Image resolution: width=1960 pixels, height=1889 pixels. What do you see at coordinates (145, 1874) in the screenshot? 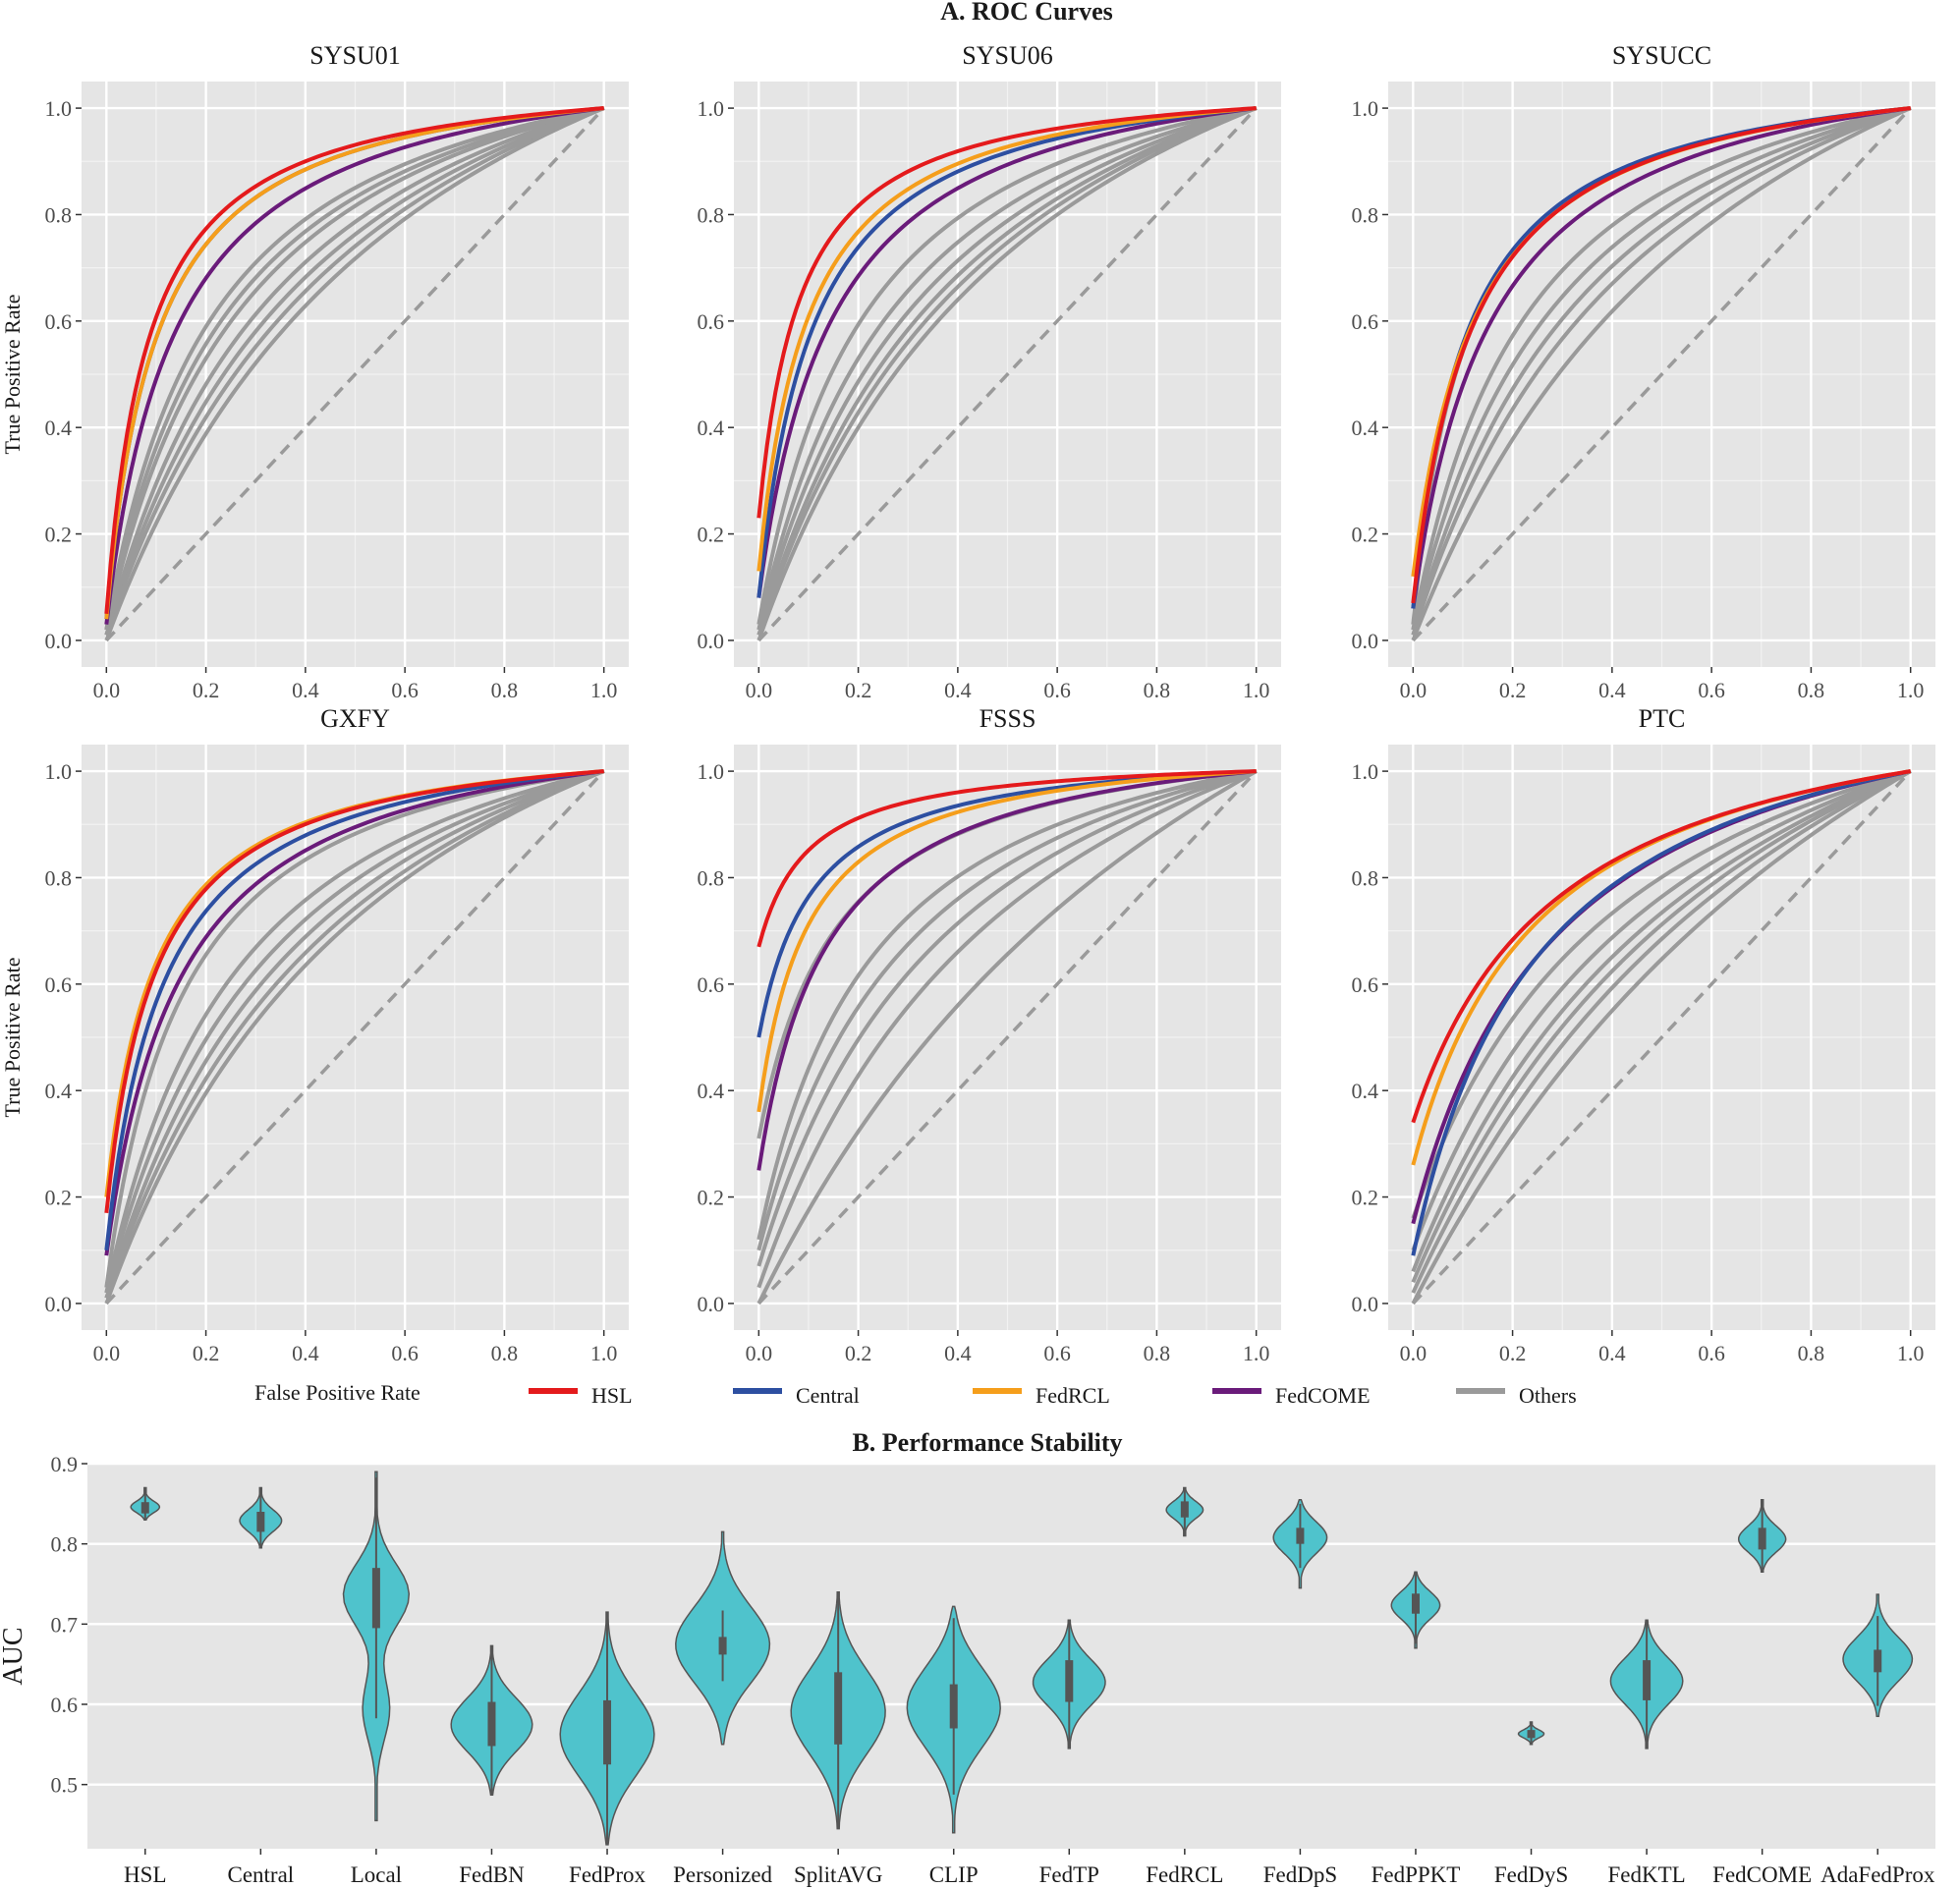
I see `x-tick-label: HSL` at bounding box center [145, 1874].